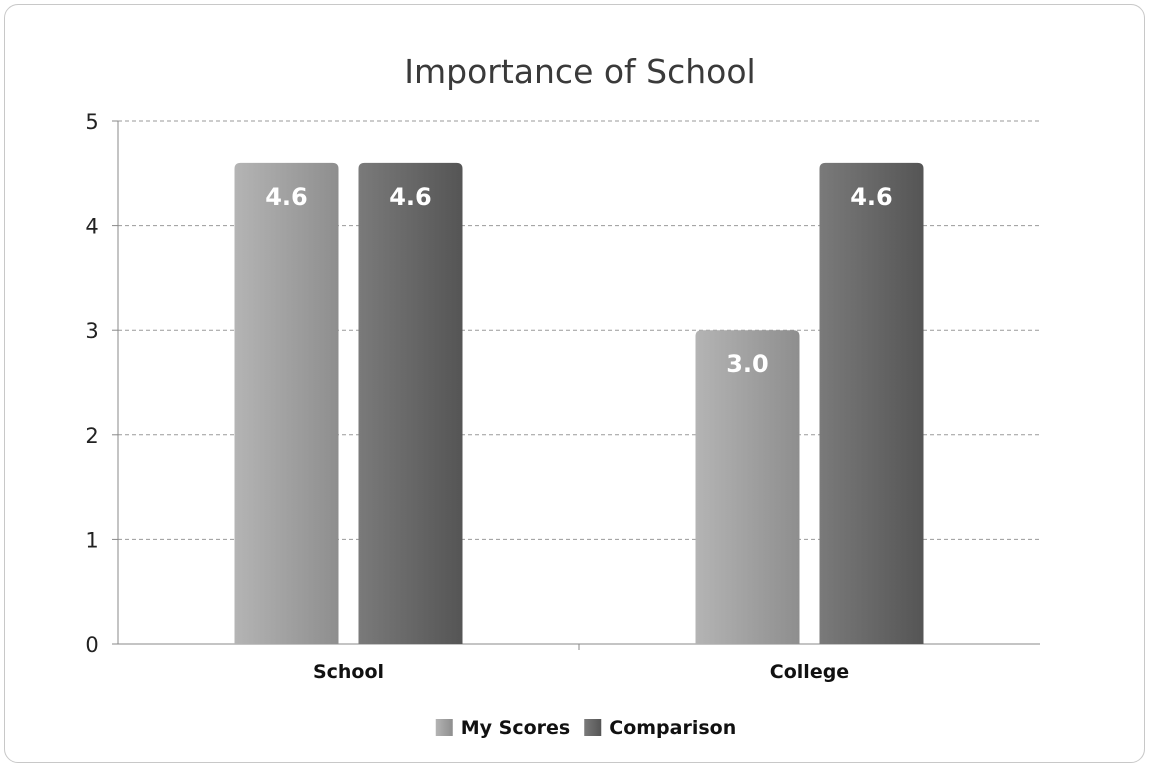  I want to click on chart-title: Importance of School, so click(579, 71).